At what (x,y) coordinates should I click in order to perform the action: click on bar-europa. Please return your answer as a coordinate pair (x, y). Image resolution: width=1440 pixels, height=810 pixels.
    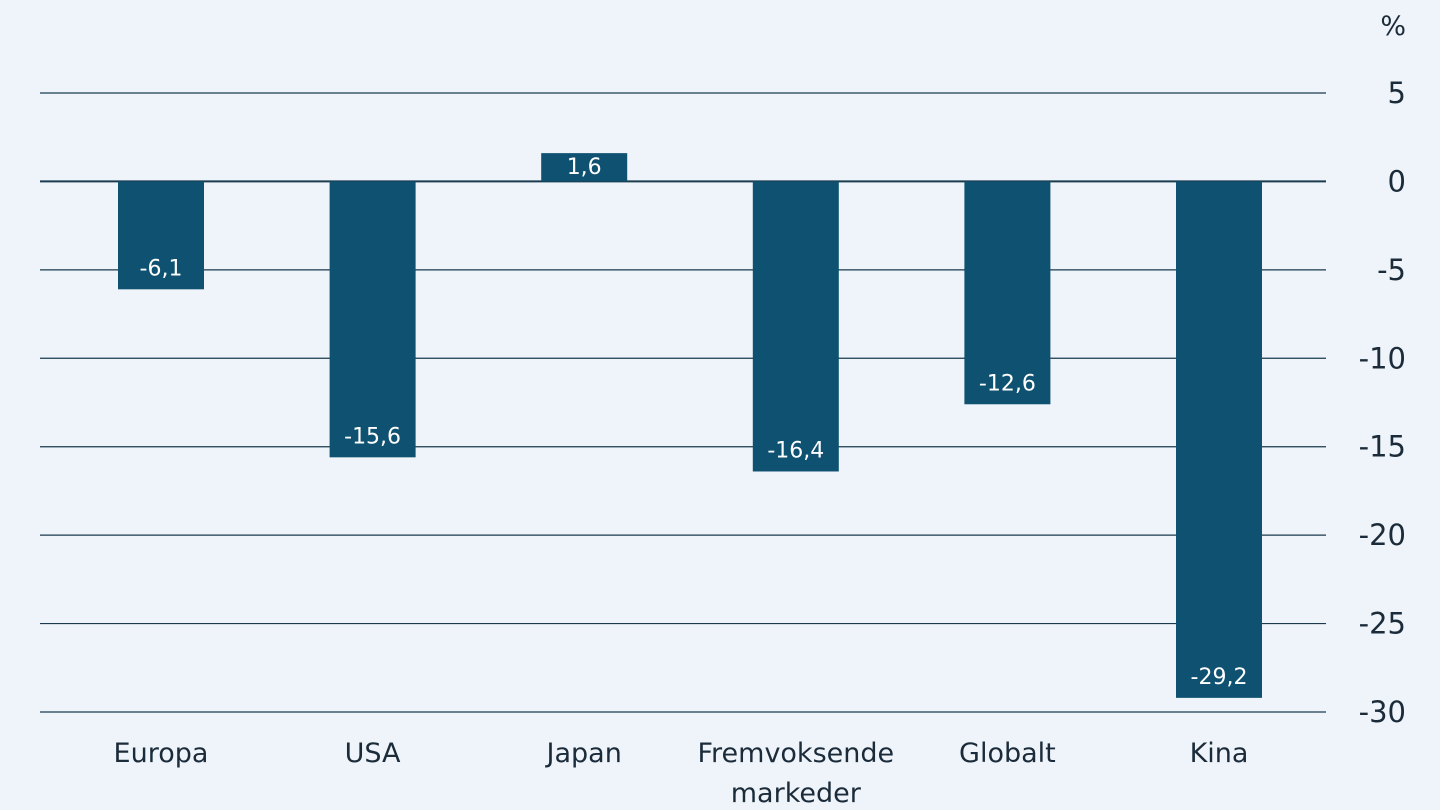
    Looking at the image, I should click on (161, 235).